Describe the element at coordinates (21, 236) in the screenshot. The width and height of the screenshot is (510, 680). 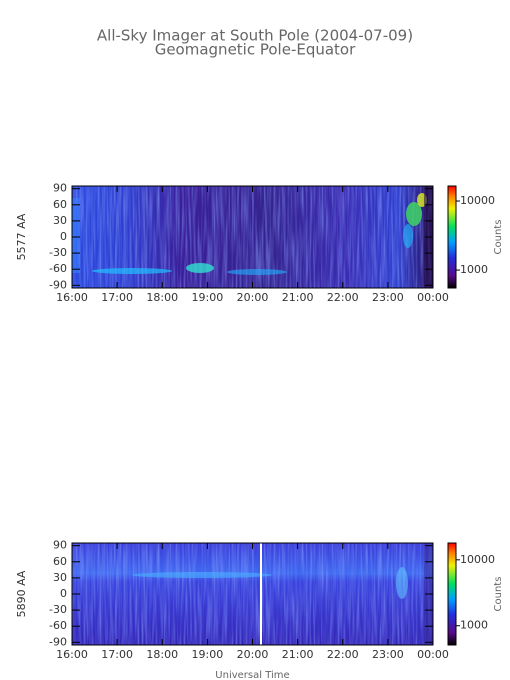
I see `y-axis-label: 5577 AA` at that location.